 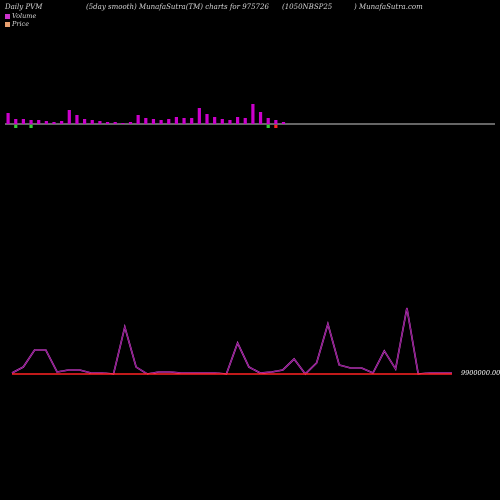 I want to click on volume-line-shadow, so click(x=231, y=341).